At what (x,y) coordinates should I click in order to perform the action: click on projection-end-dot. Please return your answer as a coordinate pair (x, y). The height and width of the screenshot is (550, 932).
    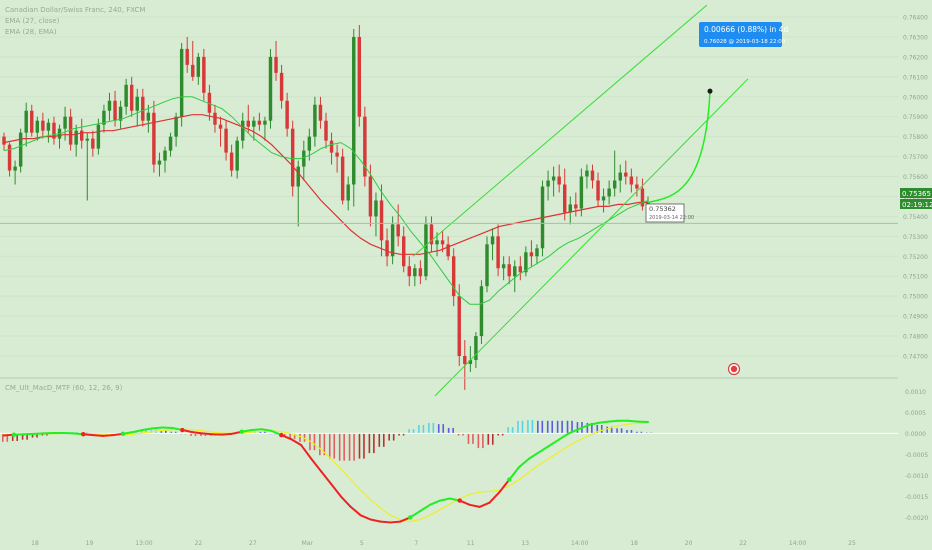
    Looking at the image, I should click on (710, 91).